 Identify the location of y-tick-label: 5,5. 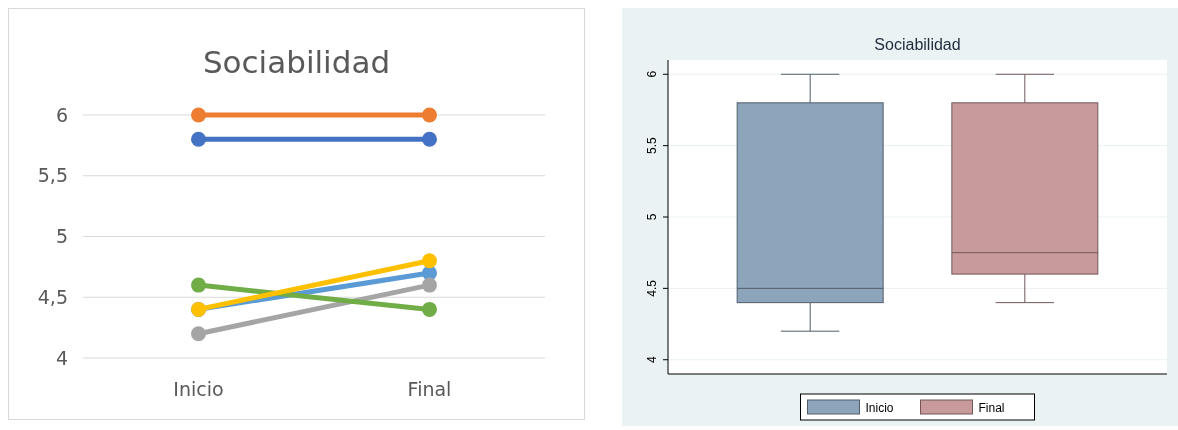
(52, 175).